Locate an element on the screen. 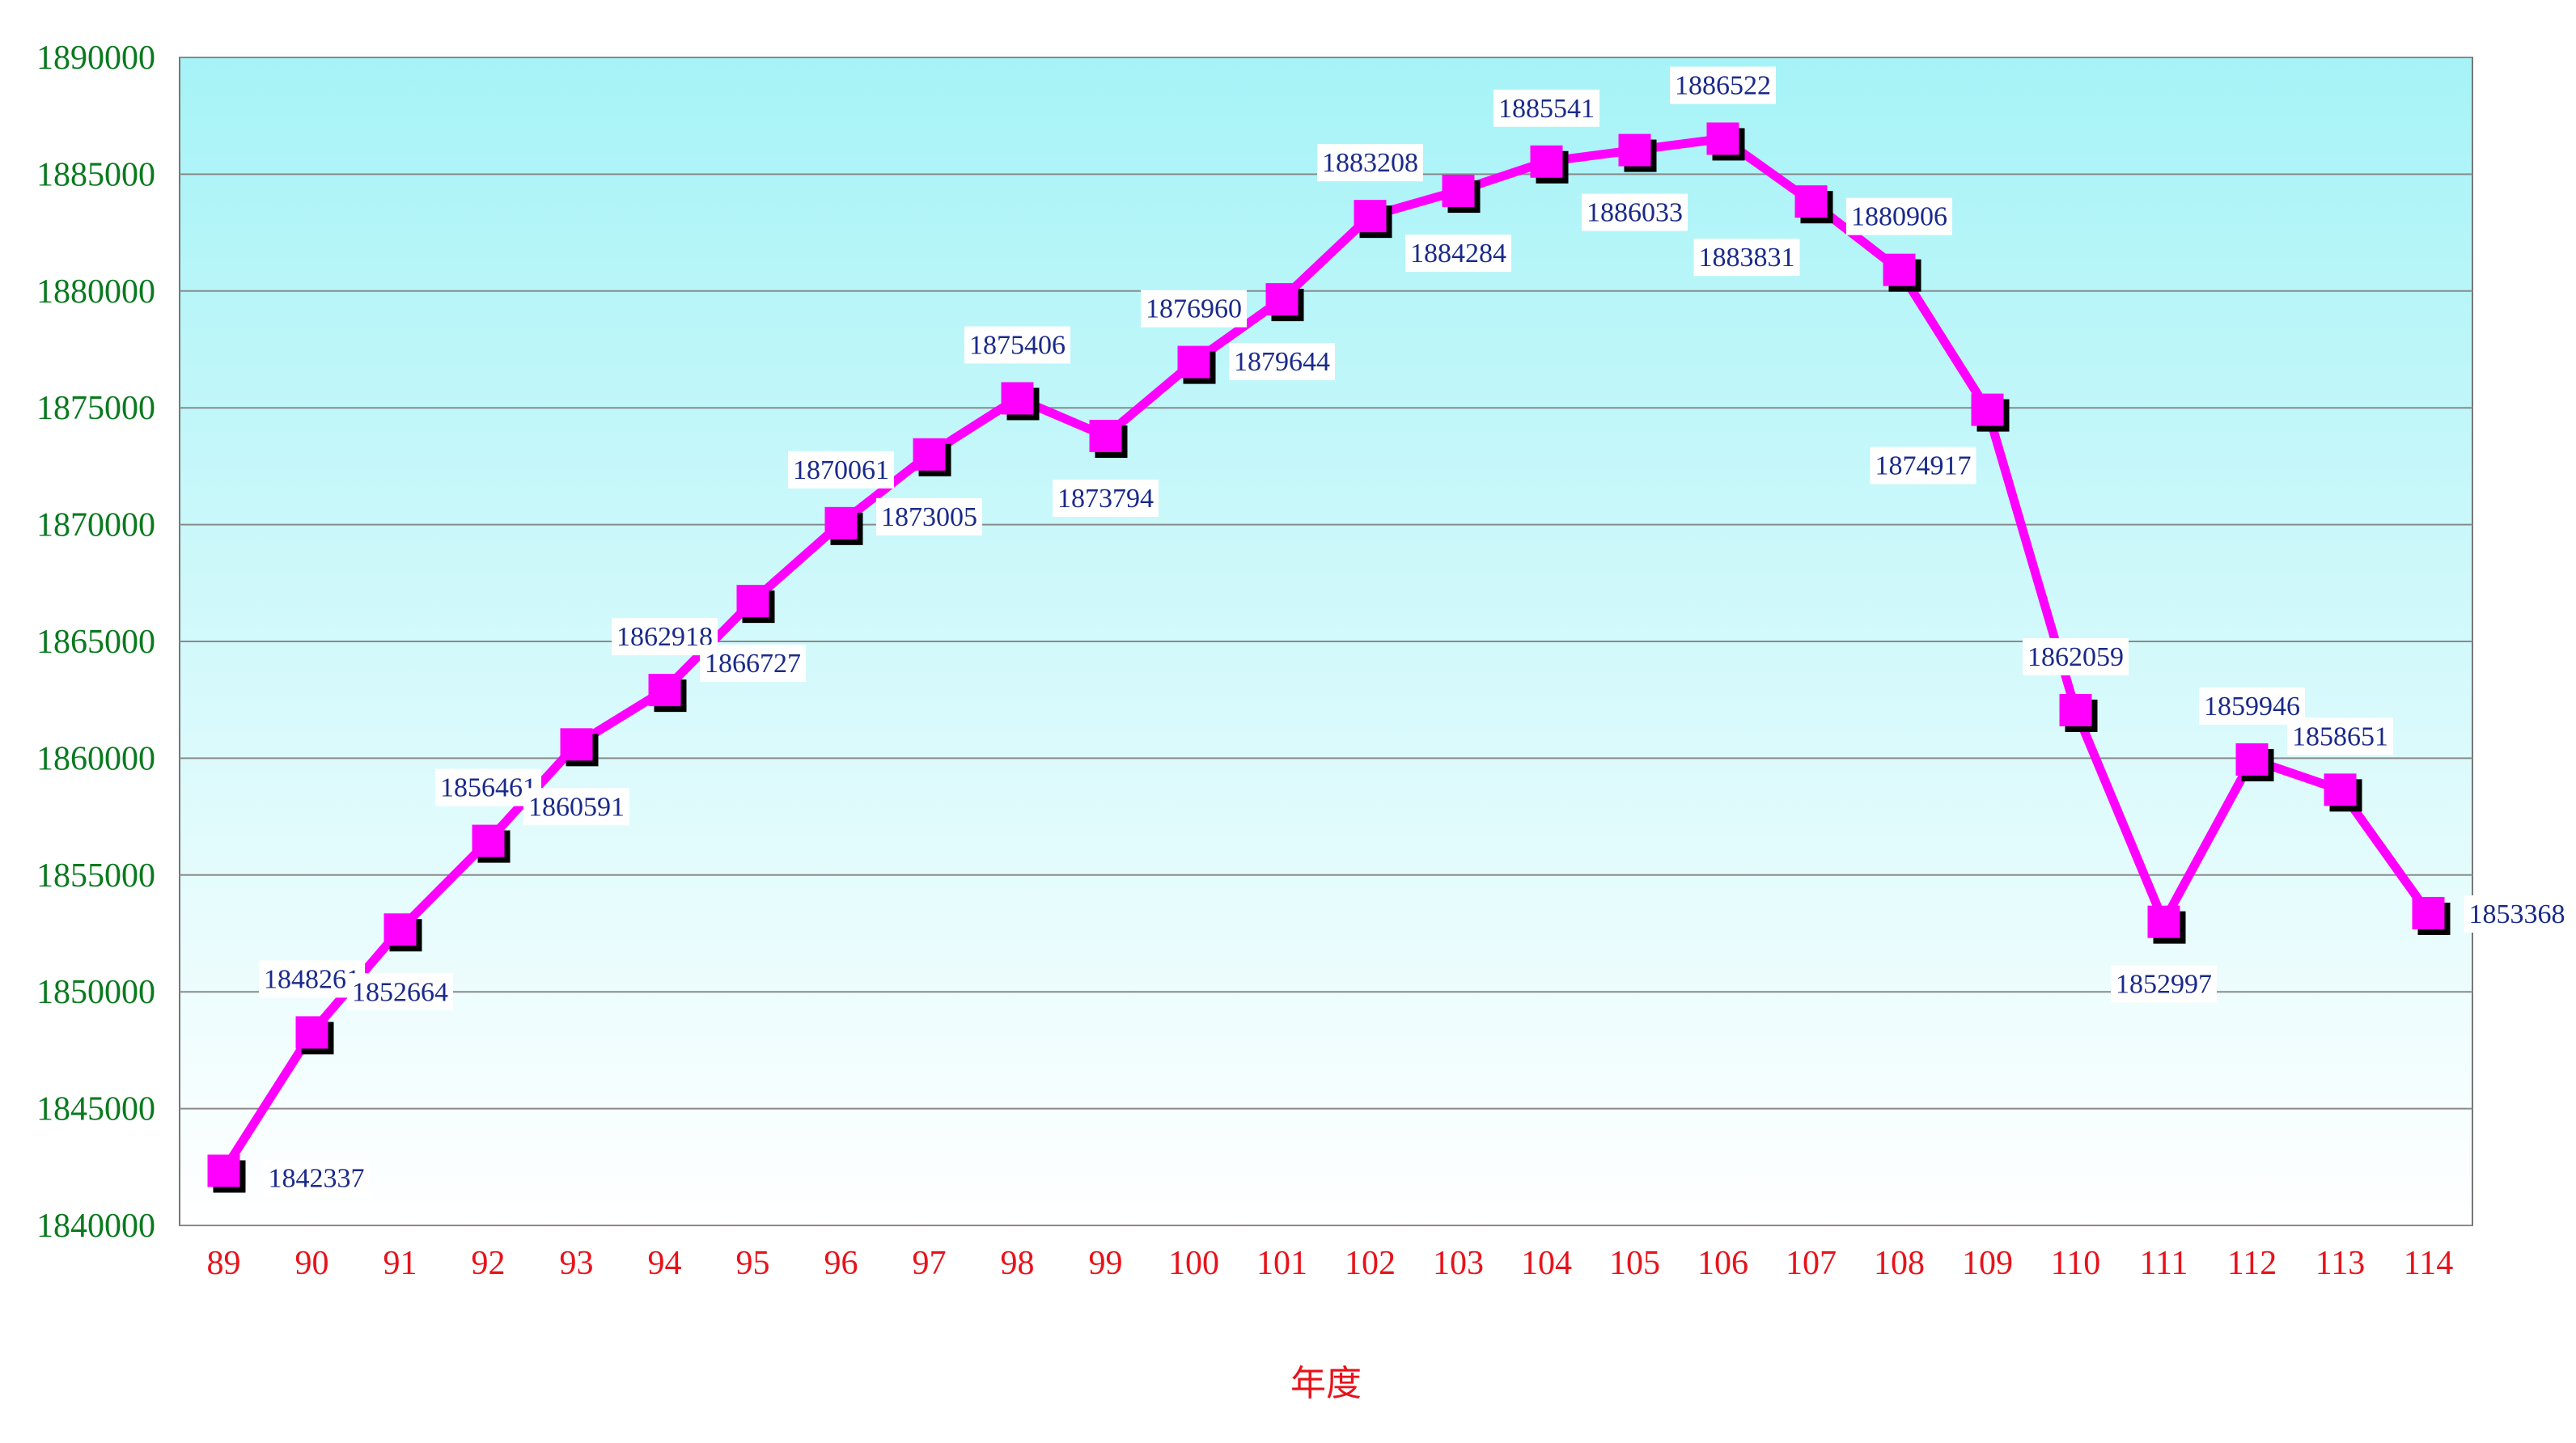 The image size is (2576, 1443). svg-text: 1880906 is located at coordinates (1899, 217).